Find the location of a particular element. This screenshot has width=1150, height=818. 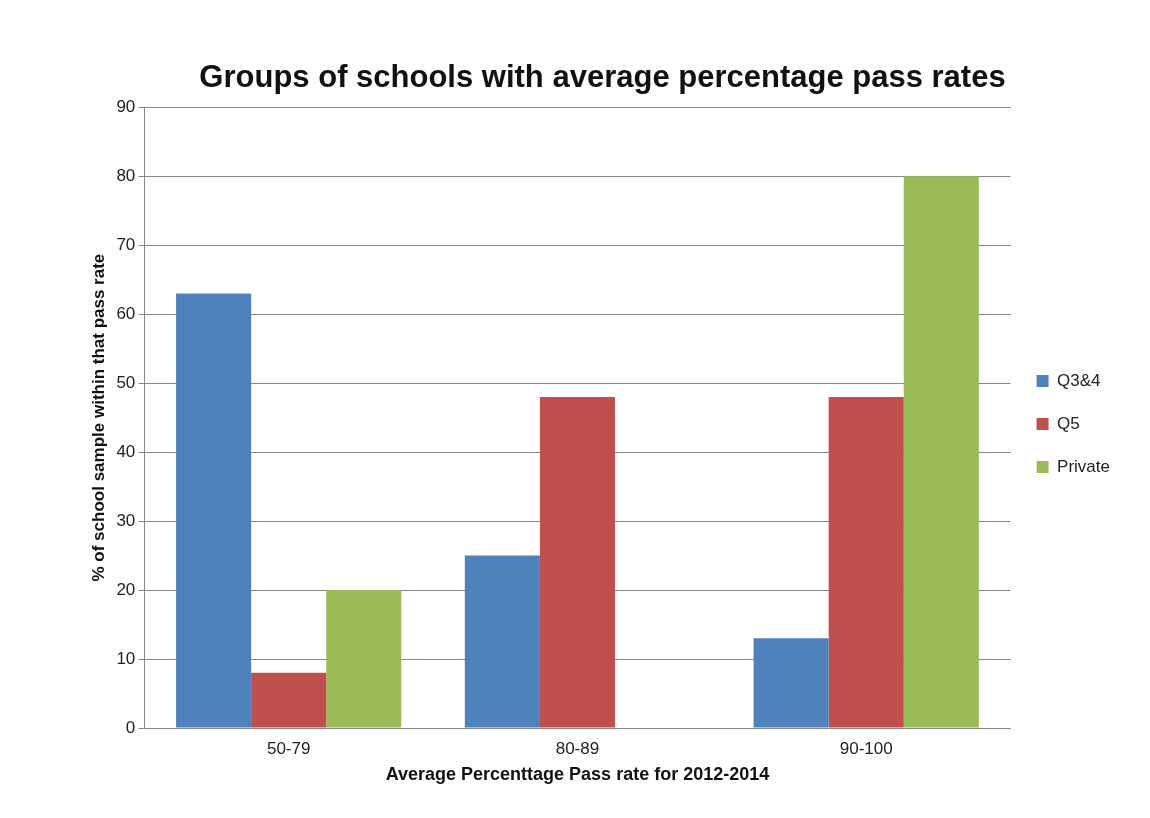

y-tick-label: 20 is located at coordinates (126, 589).